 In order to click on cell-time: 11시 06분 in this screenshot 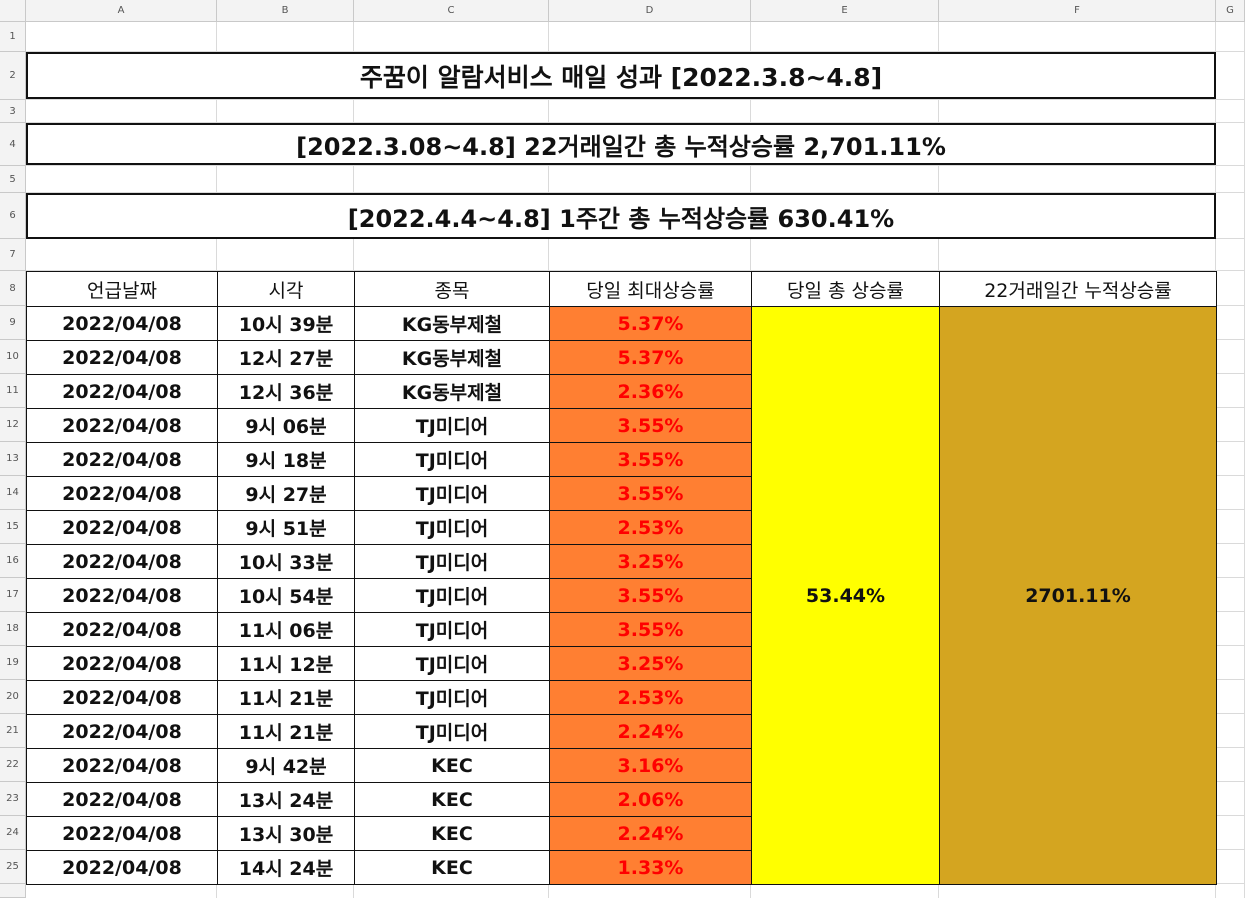, I will do `click(286, 629)`.